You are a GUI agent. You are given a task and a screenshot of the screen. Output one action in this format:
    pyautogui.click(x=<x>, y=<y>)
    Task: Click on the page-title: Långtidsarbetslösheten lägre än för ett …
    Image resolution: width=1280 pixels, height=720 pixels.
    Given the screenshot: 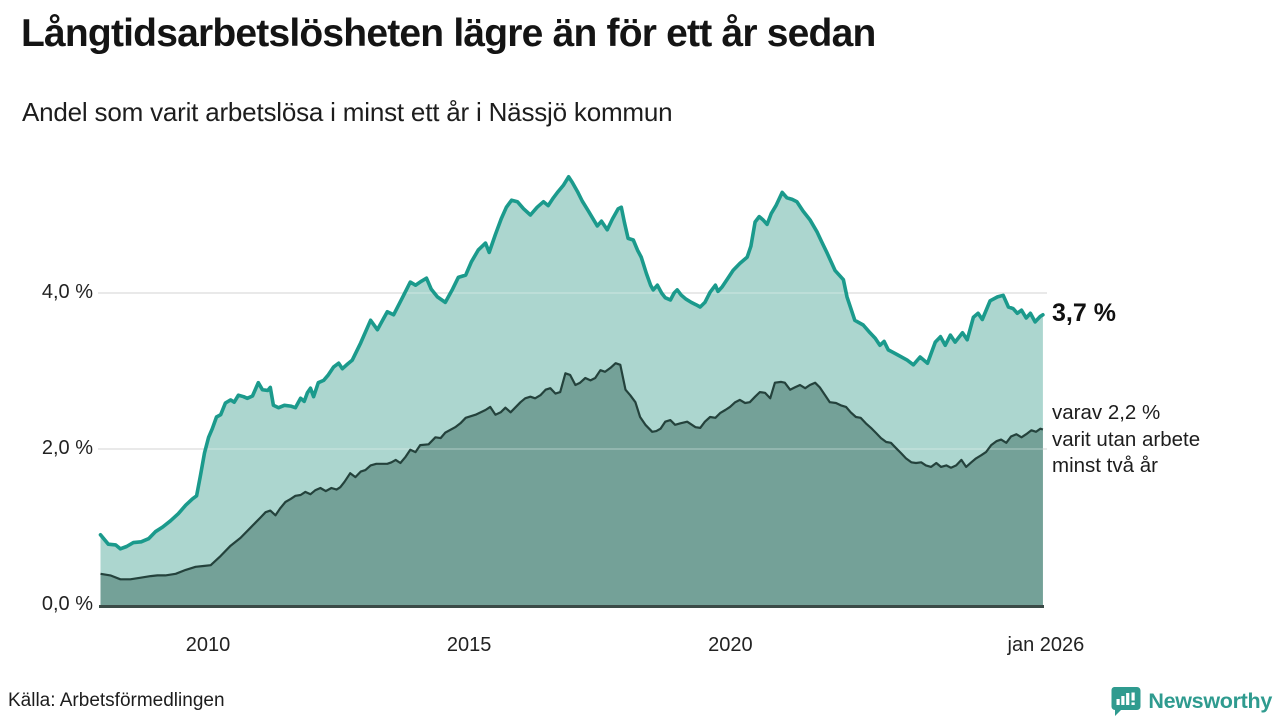 What is the action you would take?
    pyautogui.click(x=448, y=33)
    